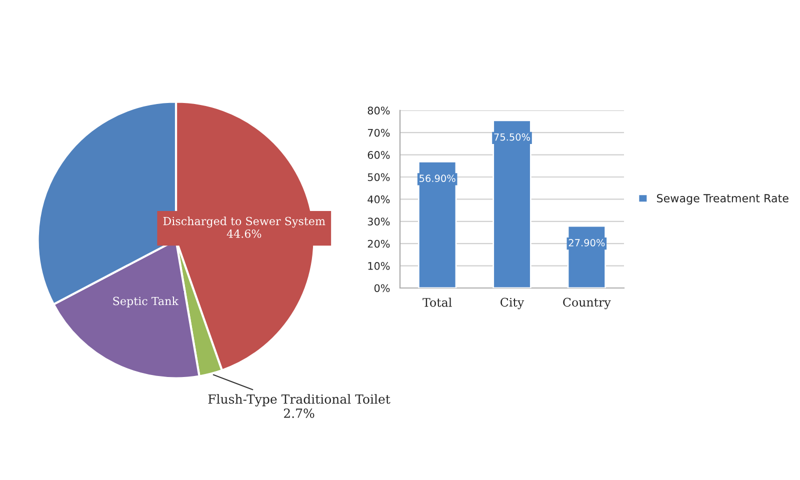 The height and width of the screenshot is (480, 800). What do you see at coordinates (438, 178) in the screenshot?
I see `text: 56.90%` at bounding box center [438, 178].